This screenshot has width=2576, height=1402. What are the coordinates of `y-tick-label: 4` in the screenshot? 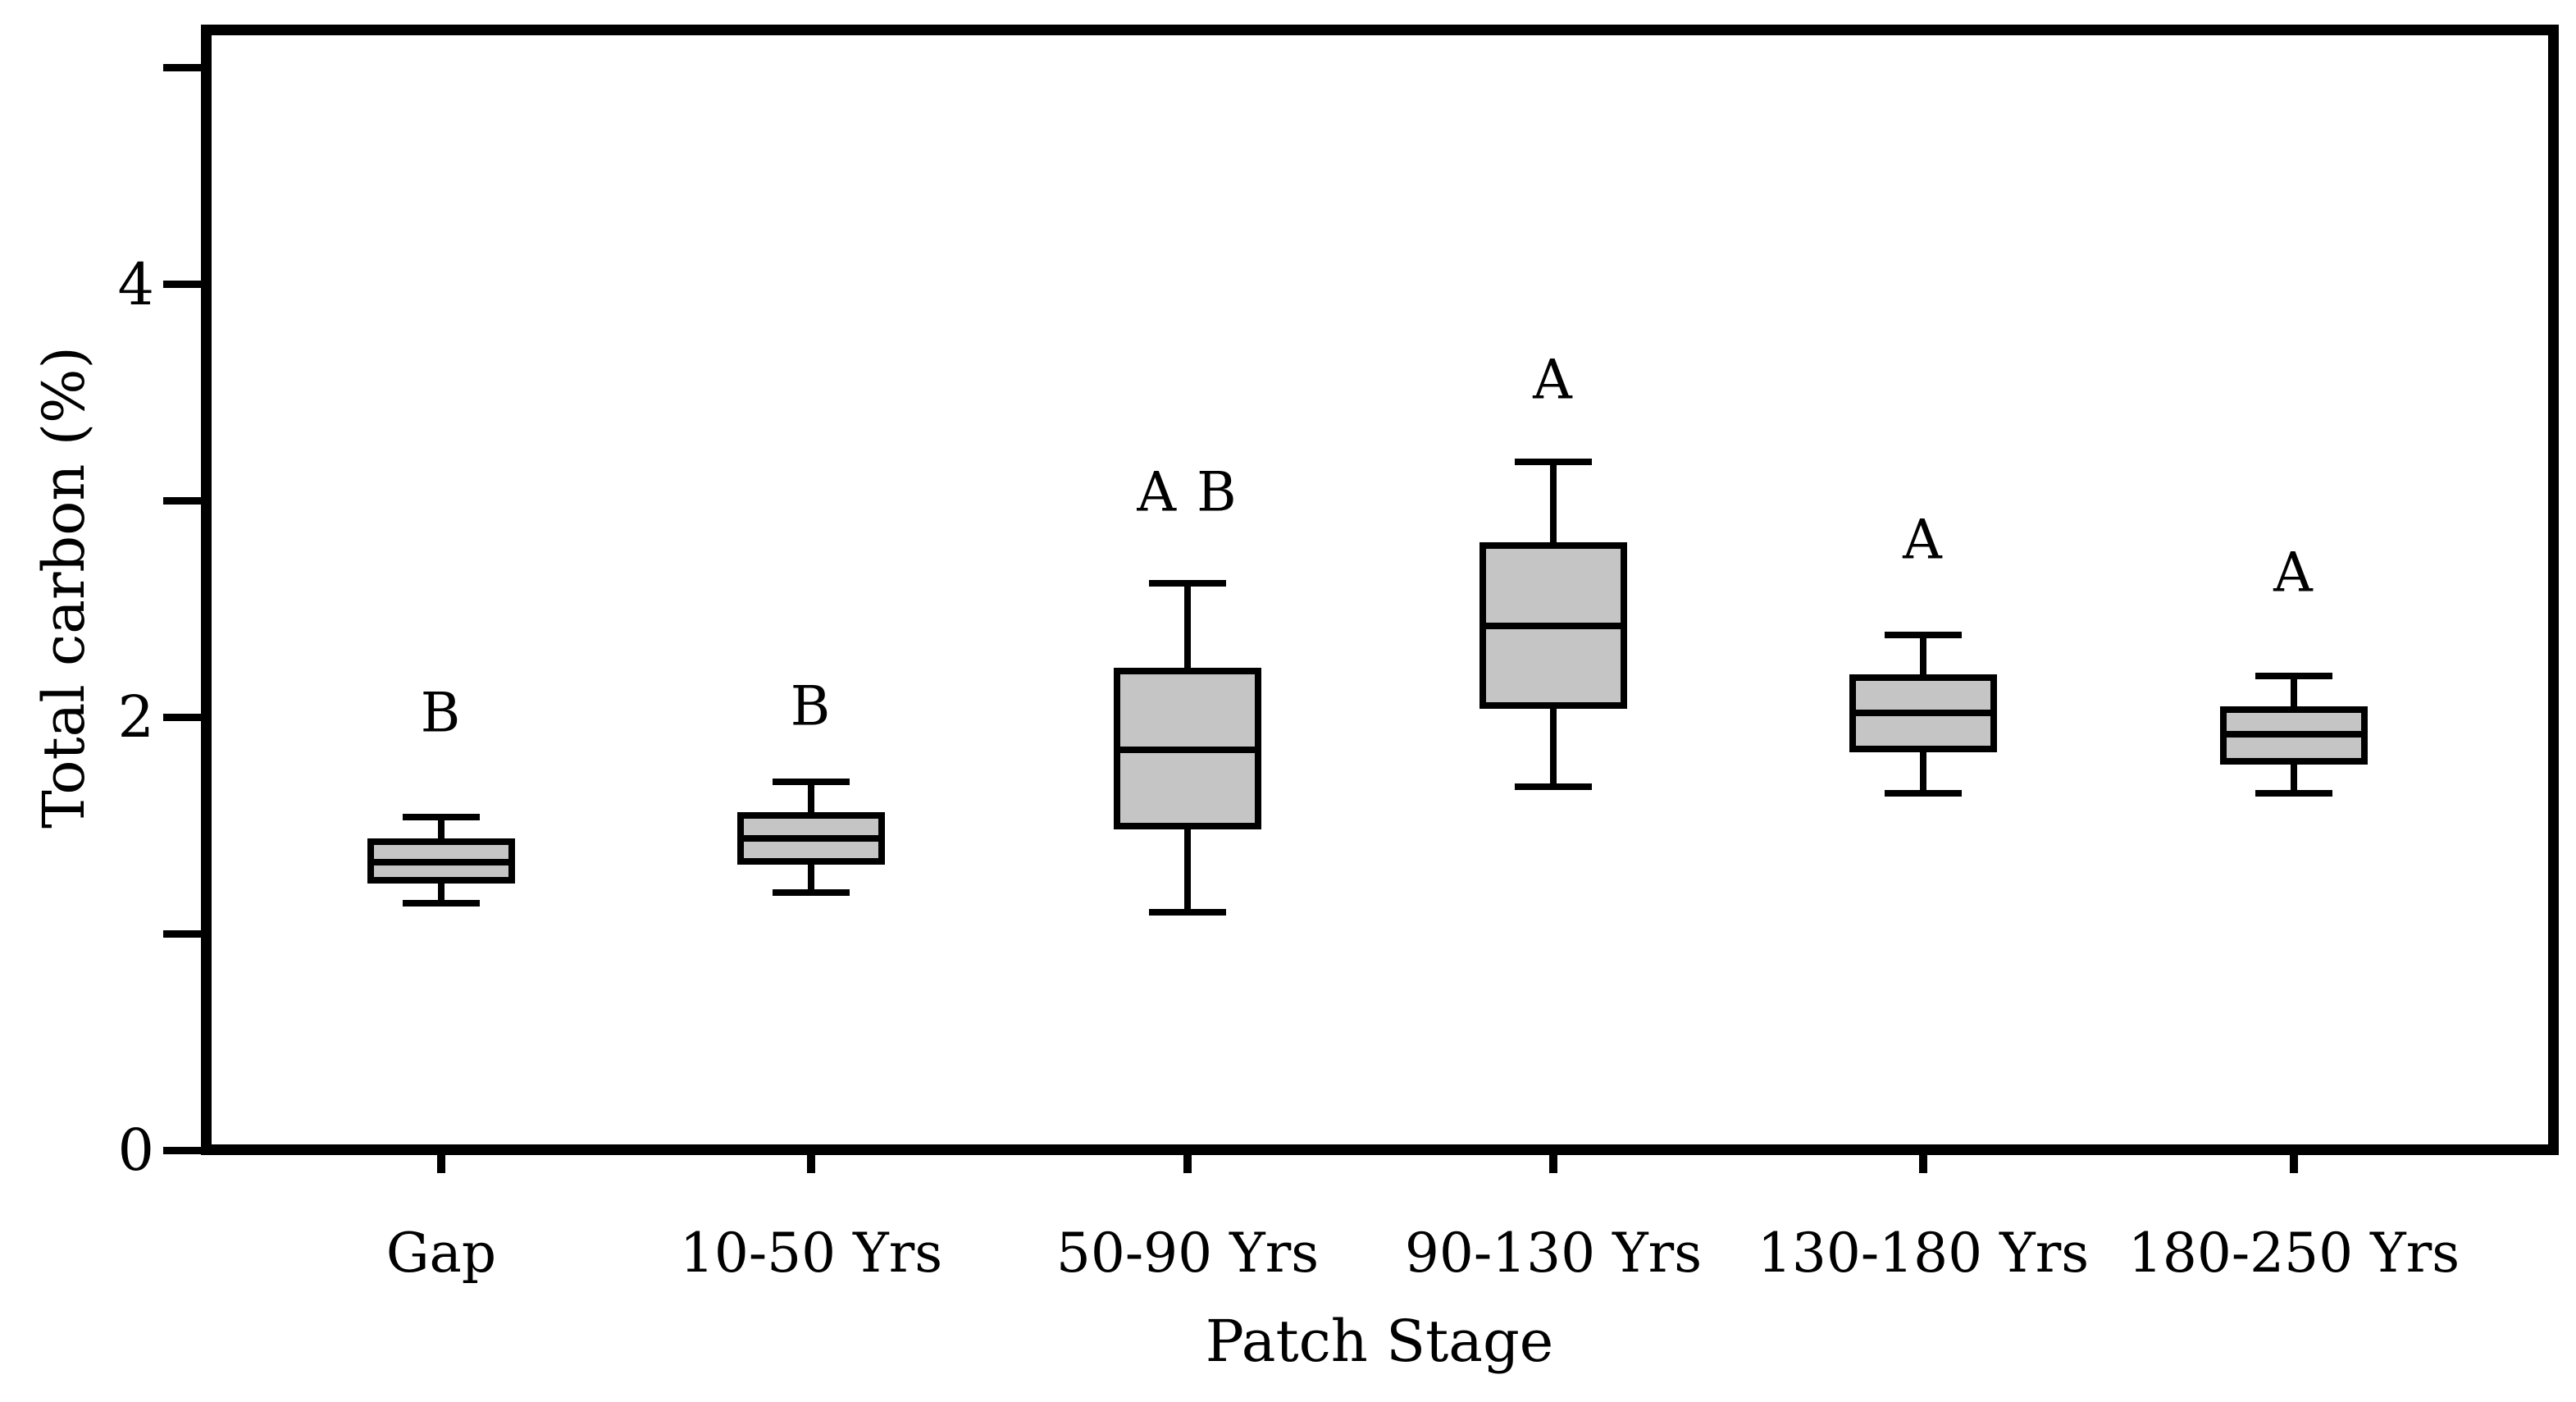 It's located at (135, 284).